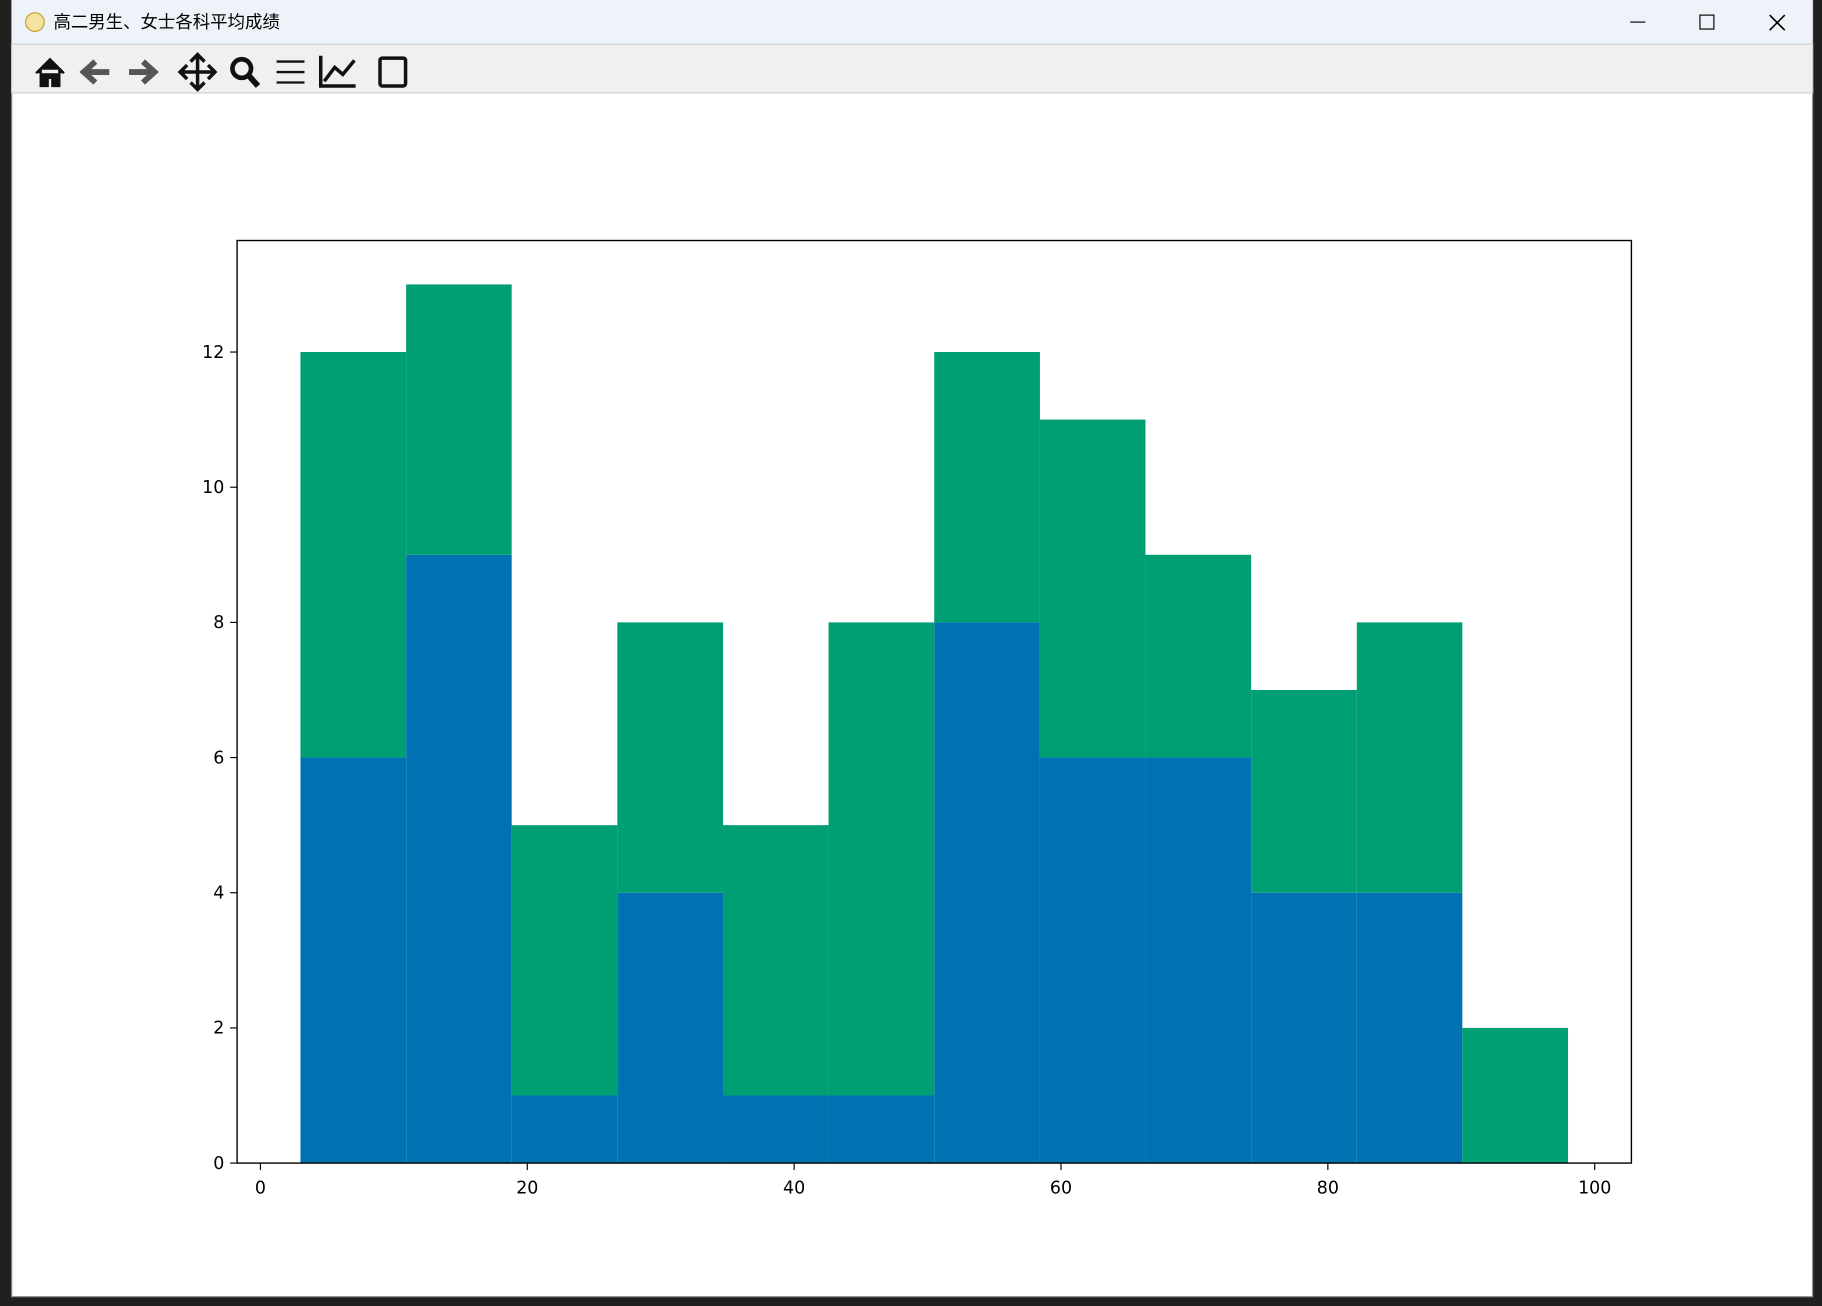  What do you see at coordinates (94, 72) in the screenshot?
I see `back-button` at bounding box center [94, 72].